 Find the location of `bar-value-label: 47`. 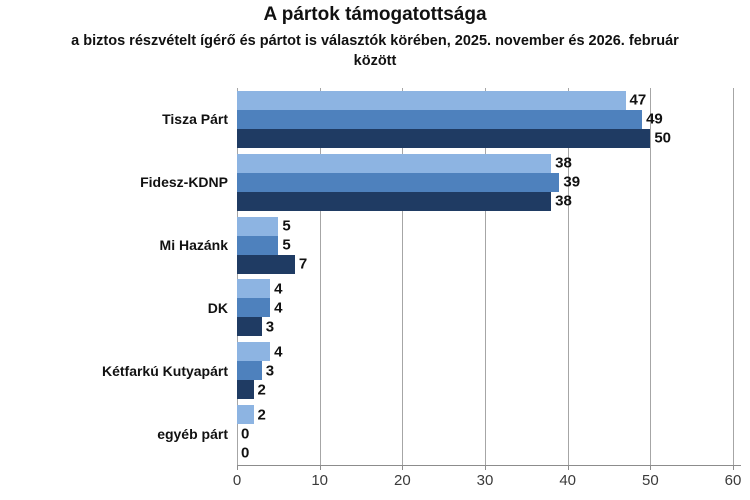

bar-value-label: 47 is located at coordinates (638, 100).